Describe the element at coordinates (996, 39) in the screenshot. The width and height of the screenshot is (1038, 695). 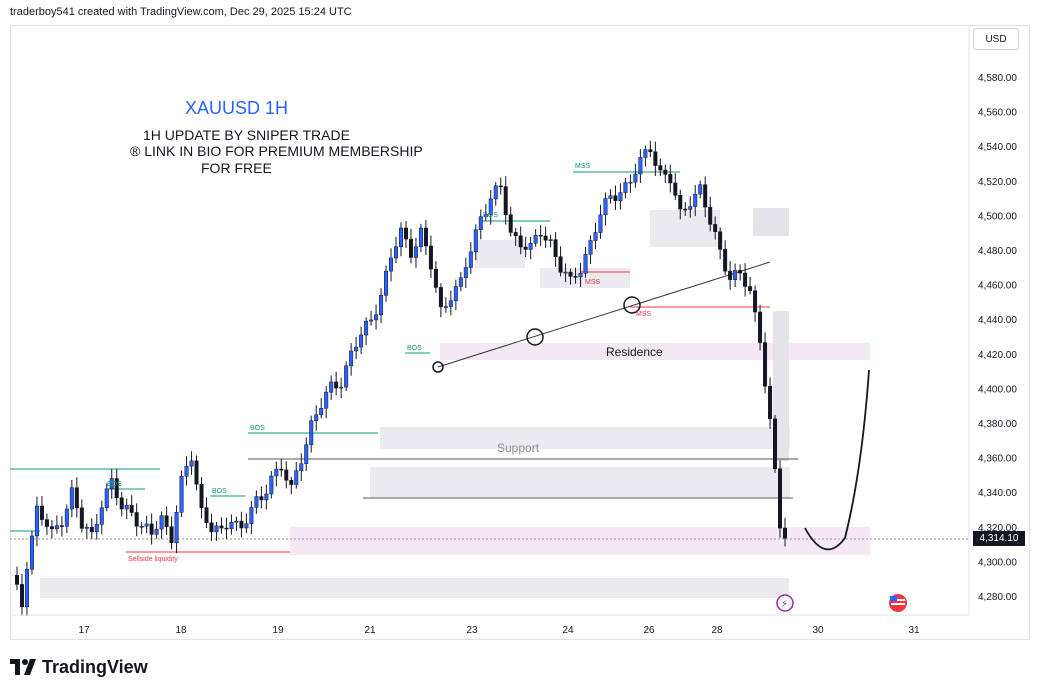
I see `currency-button: USD` at that location.